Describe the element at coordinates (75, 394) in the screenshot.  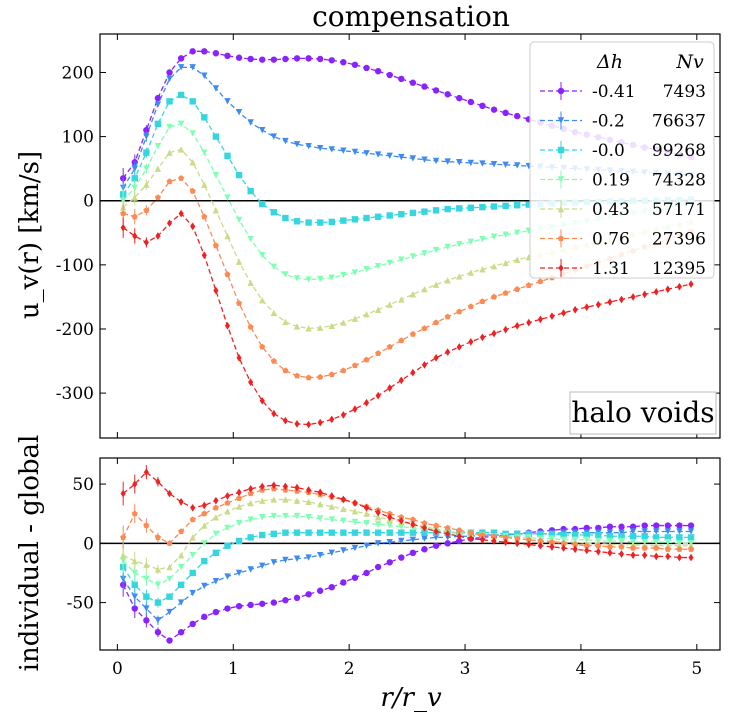
I see `y-tick-label: -300` at that location.